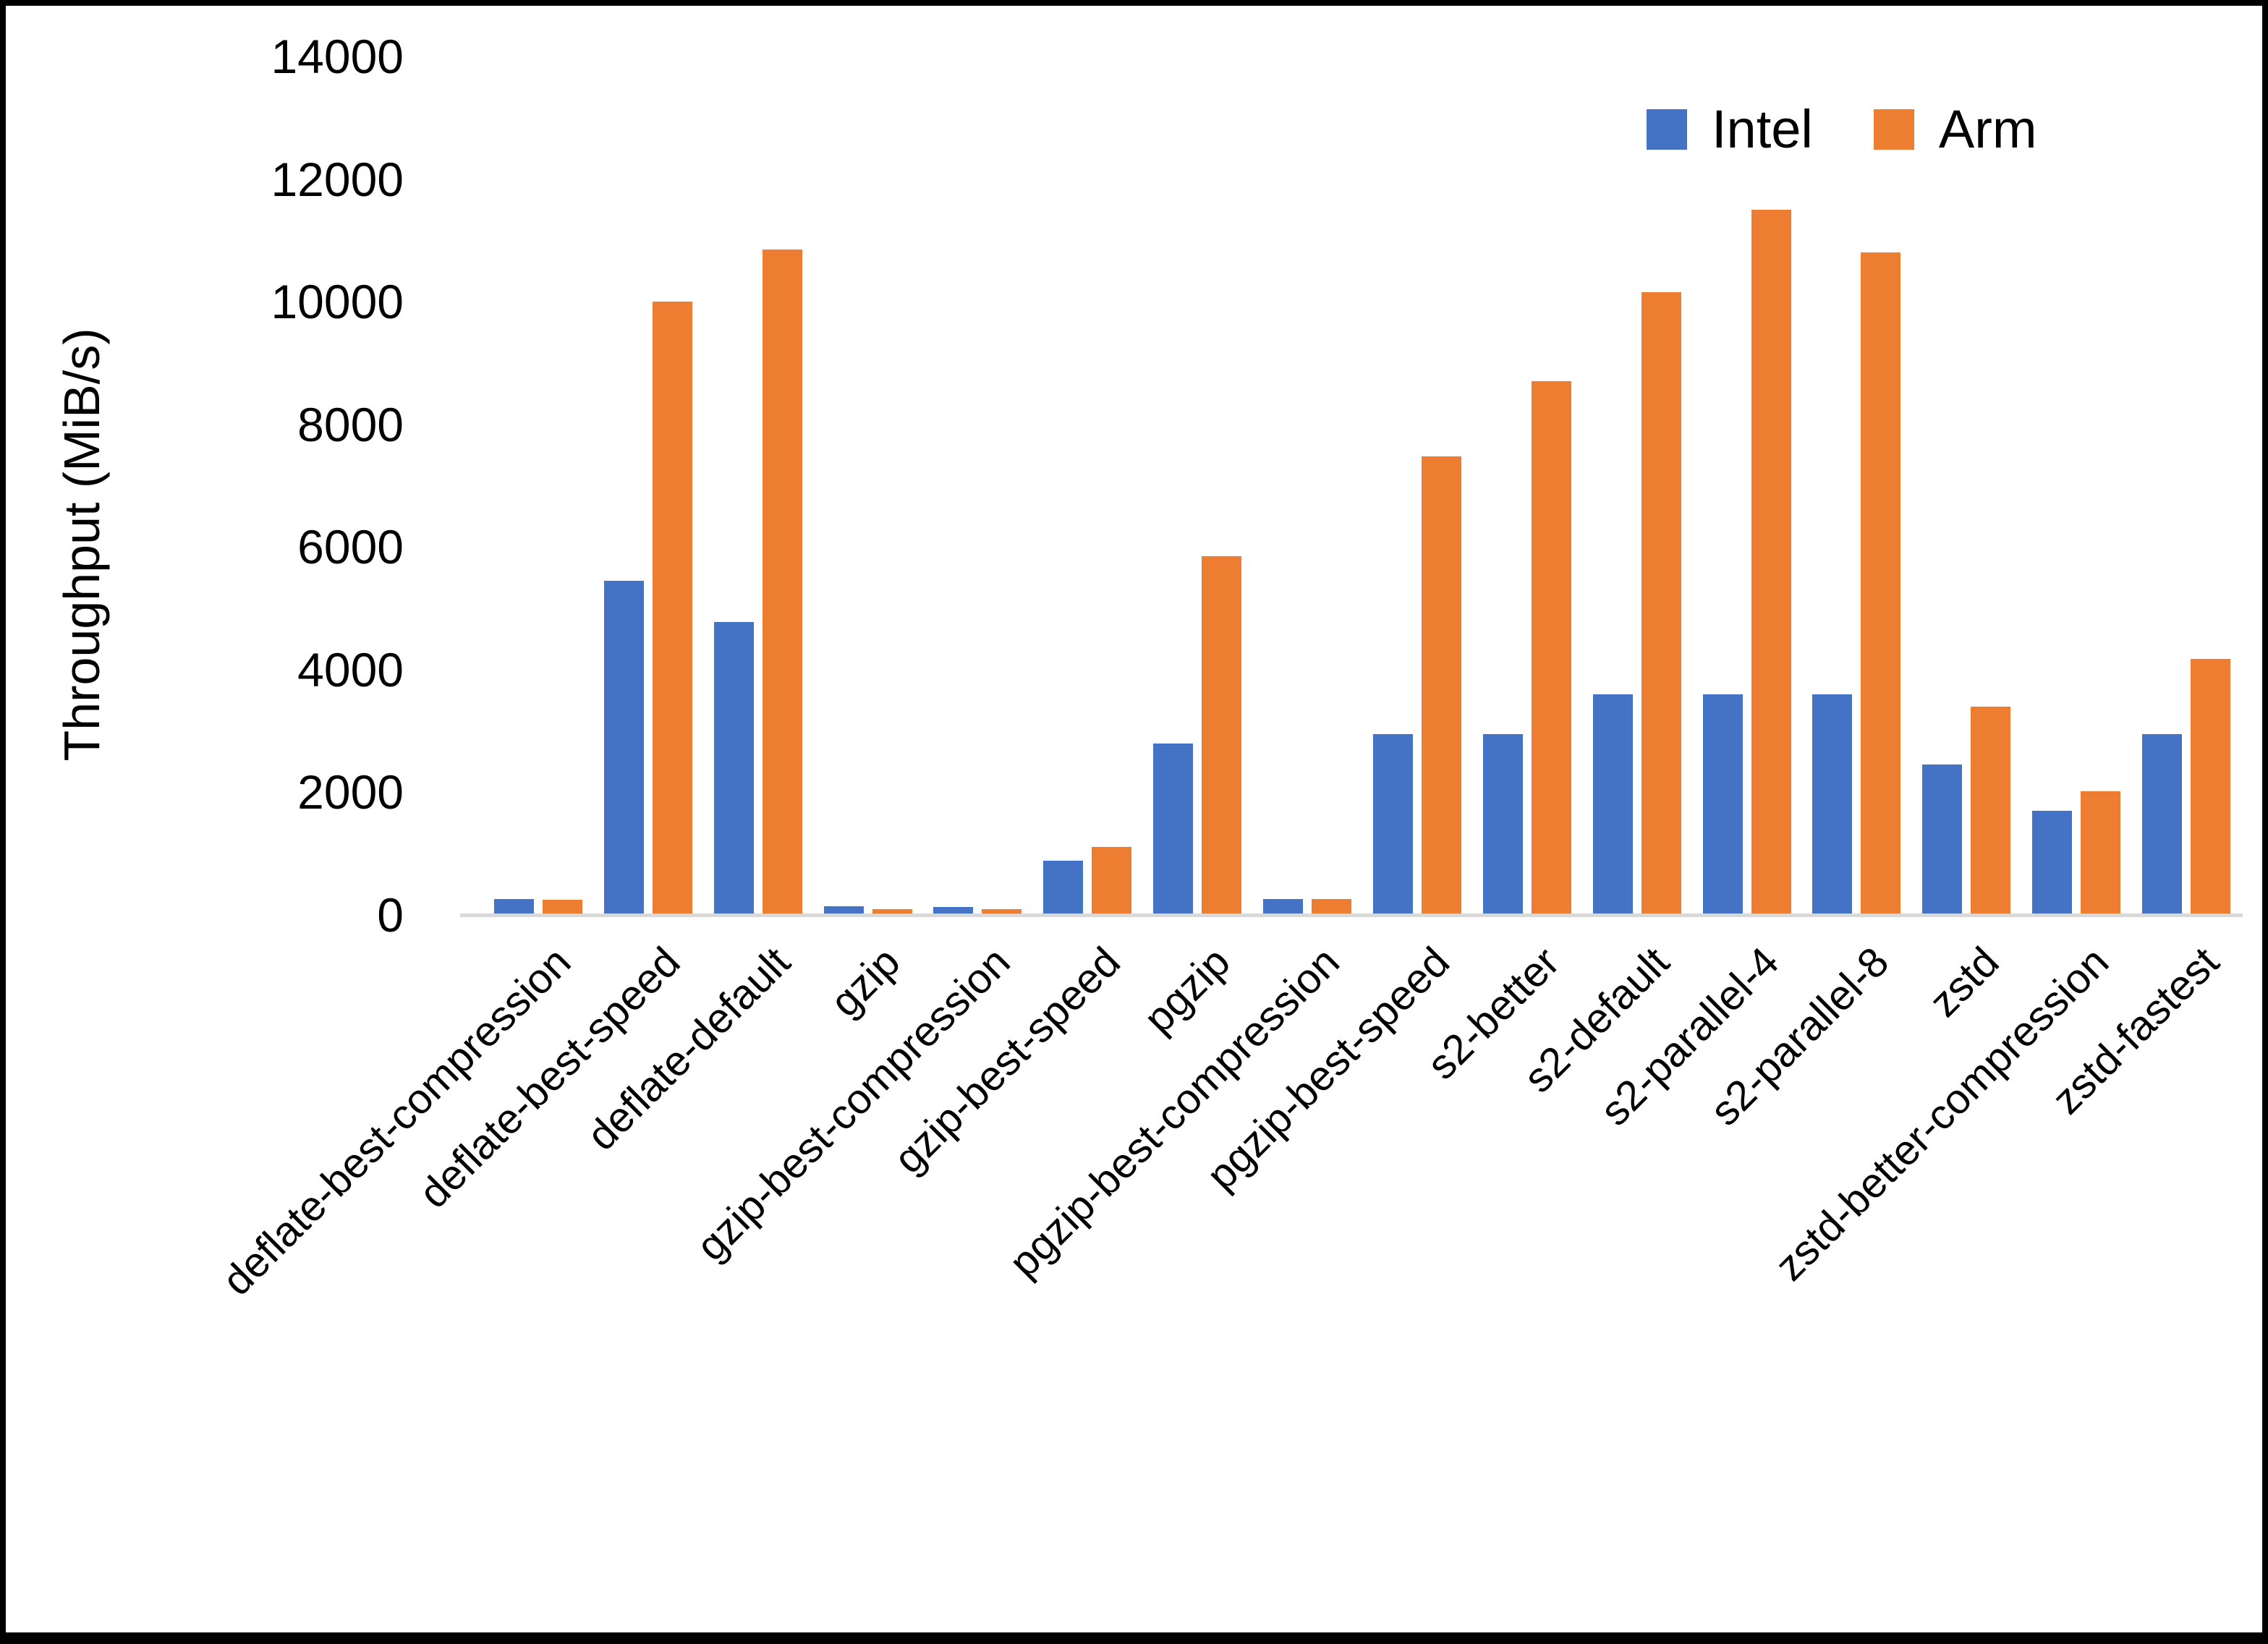  What do you see at coordinates (350, 547) in the screenshot?
I see `y-tick-label-6000: 6000` at bounding box center [350, 547].